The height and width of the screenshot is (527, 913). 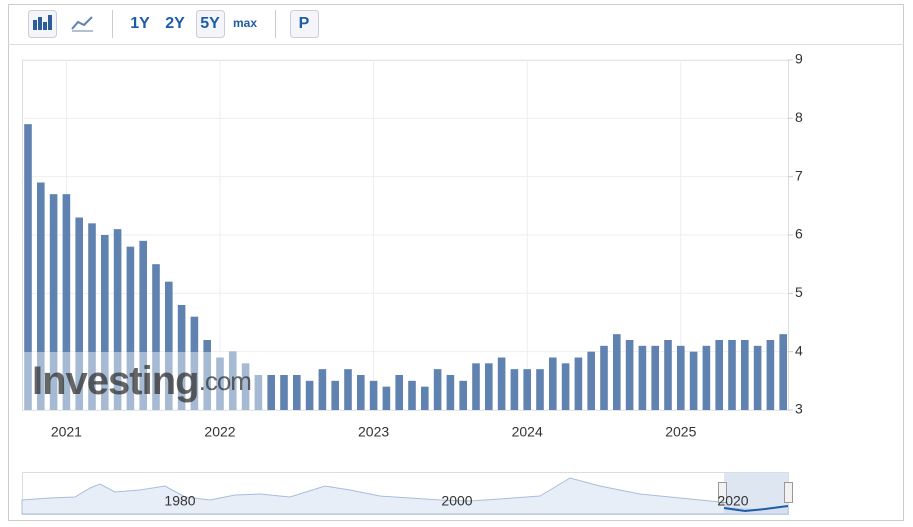 I want to click on p-button: P, so click(x=304, y=23).